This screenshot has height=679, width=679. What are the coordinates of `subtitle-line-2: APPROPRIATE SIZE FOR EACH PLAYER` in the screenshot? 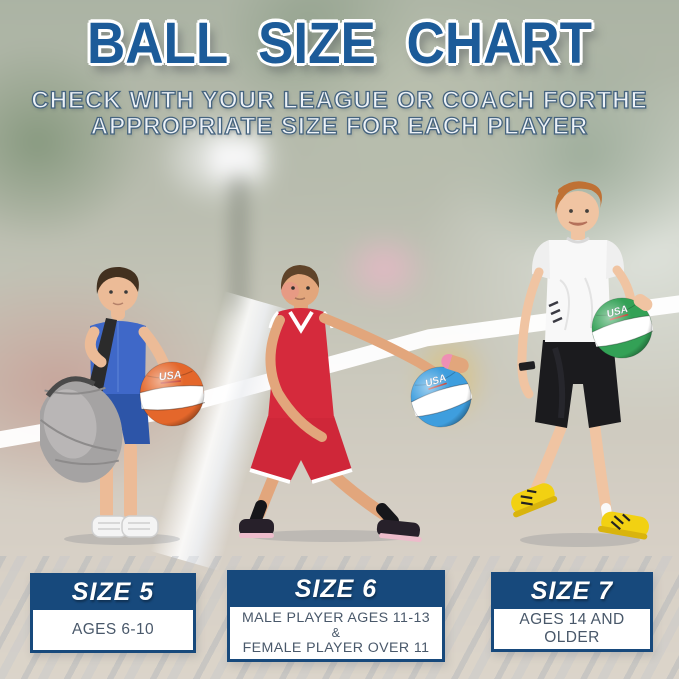 It's located at (339, 126).